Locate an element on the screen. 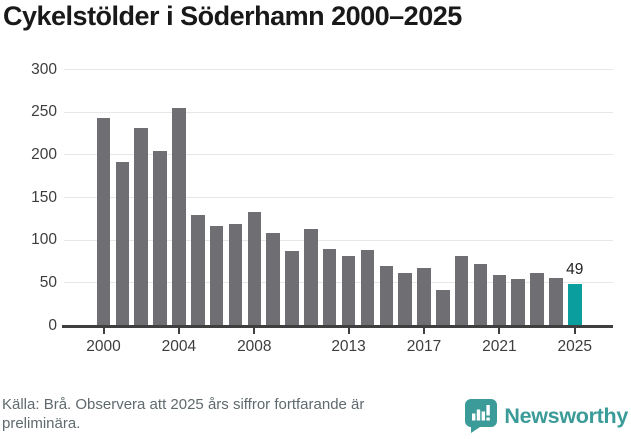 The width and height of the screenshot is (631, 439). y-axis-tick-label-50: 50 is located at coordinates (48, 282).